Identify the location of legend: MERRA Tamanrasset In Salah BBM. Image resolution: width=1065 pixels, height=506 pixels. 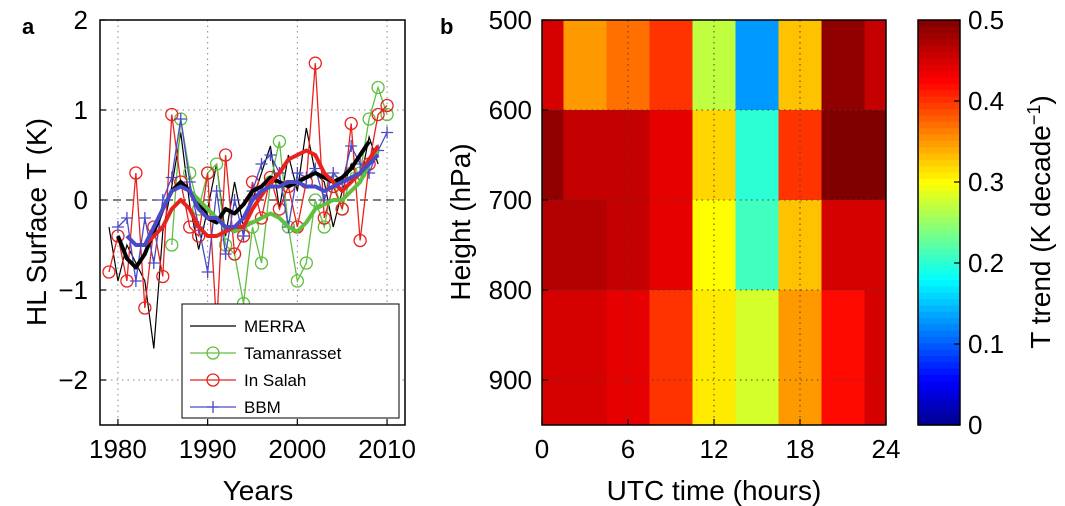
(290, 361).